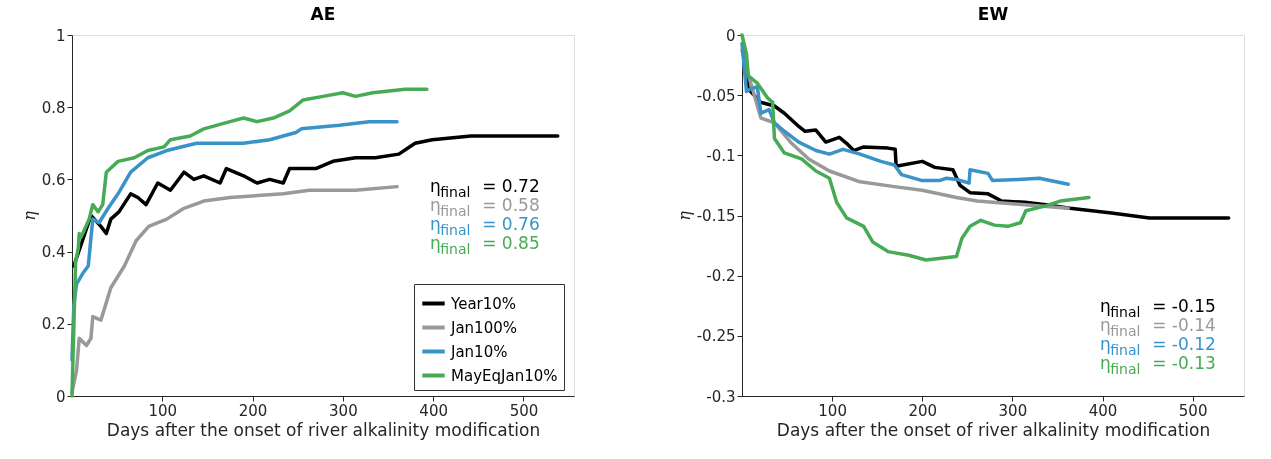 Image resolution: width=1271 pixels, height=459 pixels. What do you see at coordinates (721, 396) in the screenshot?
I see `y-tick-label: -0.3` at bounding box center [721, 396].